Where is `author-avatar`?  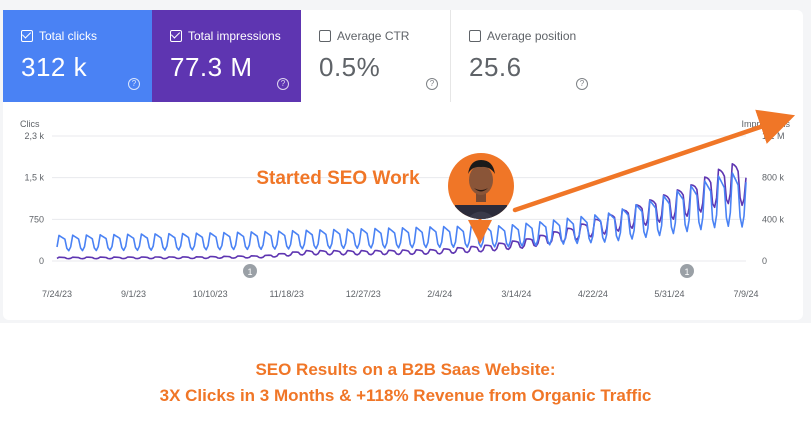 author-avatar is located at coordinates (481, 186).